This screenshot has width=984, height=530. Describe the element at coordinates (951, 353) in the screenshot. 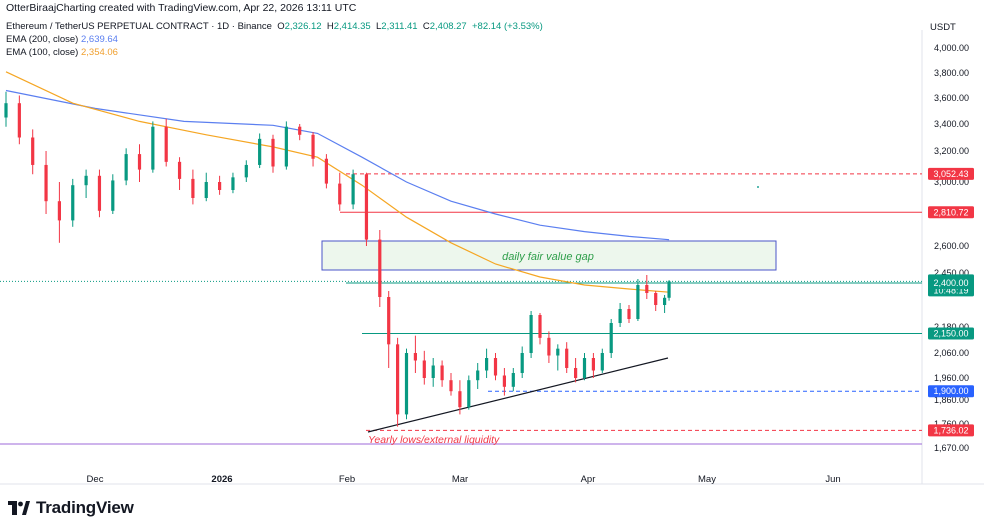

I see `y-tick-label: 2,060.00` at that location.